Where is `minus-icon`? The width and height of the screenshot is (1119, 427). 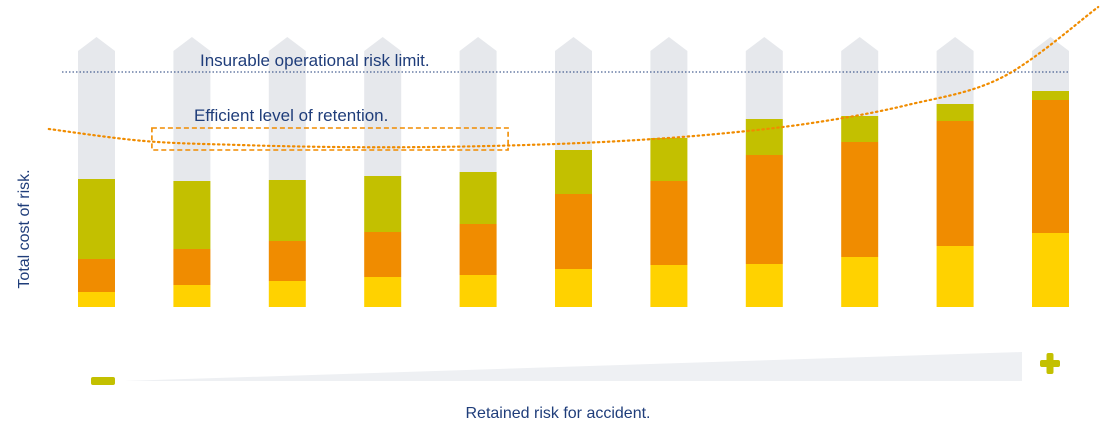
minus-icon is located at coordinates (103, 381).